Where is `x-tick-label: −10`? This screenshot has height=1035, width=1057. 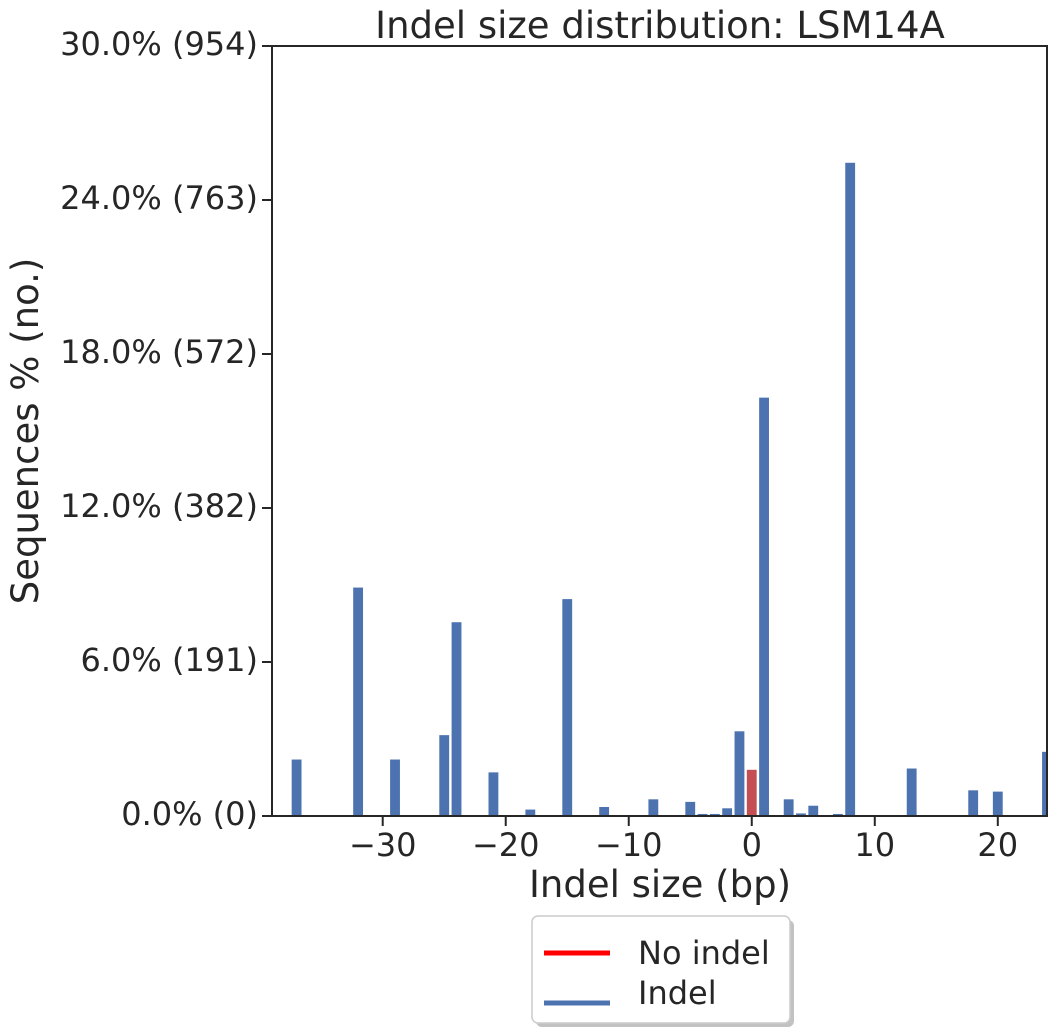 x-tick-label: −10 is located at coordinates (629, 845).